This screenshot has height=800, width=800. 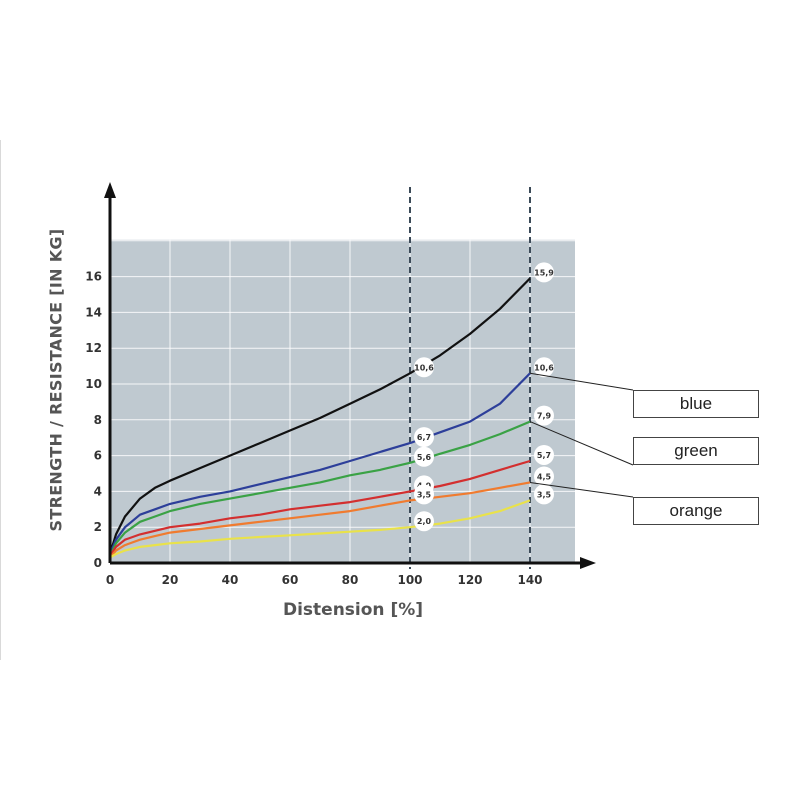 I want to click on y-tick-label: 10, so click(x=93, y=384).